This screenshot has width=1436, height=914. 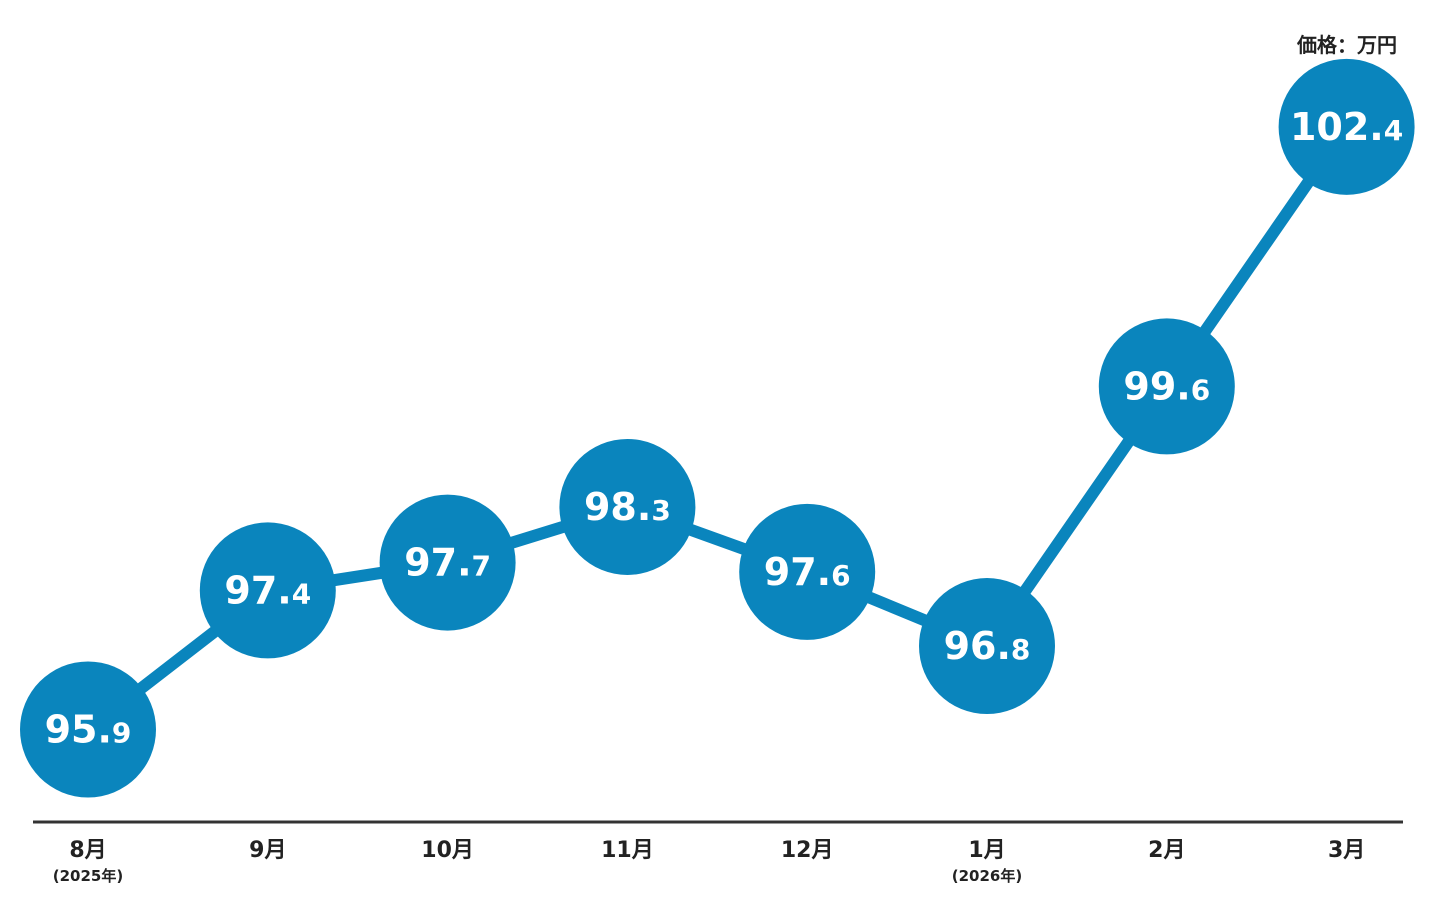 What do you see at coordinates (807, 850) in the screenshot?
I see `x-tick-label: 12月` at bounding box center [807, 850].